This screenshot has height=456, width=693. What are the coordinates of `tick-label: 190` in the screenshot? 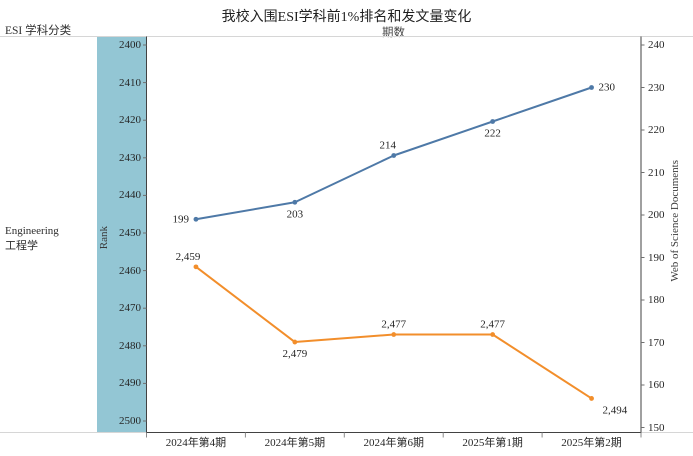 It's located at (656, 257).